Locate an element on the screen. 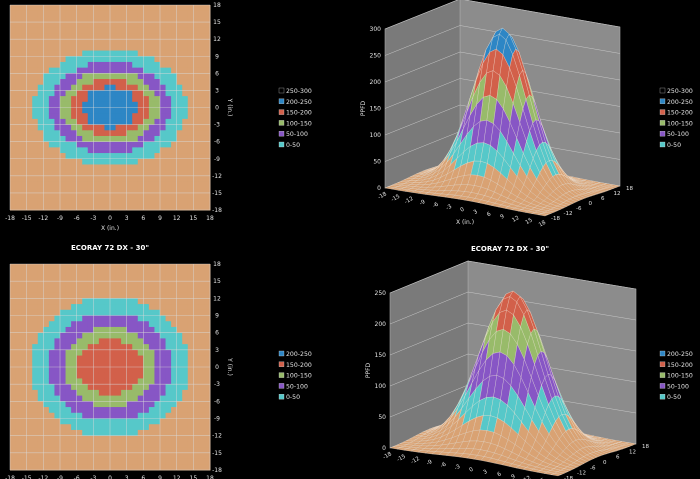 The image size is (700, 479). z-tick-label: 50 is located at coordinates (377, 162).